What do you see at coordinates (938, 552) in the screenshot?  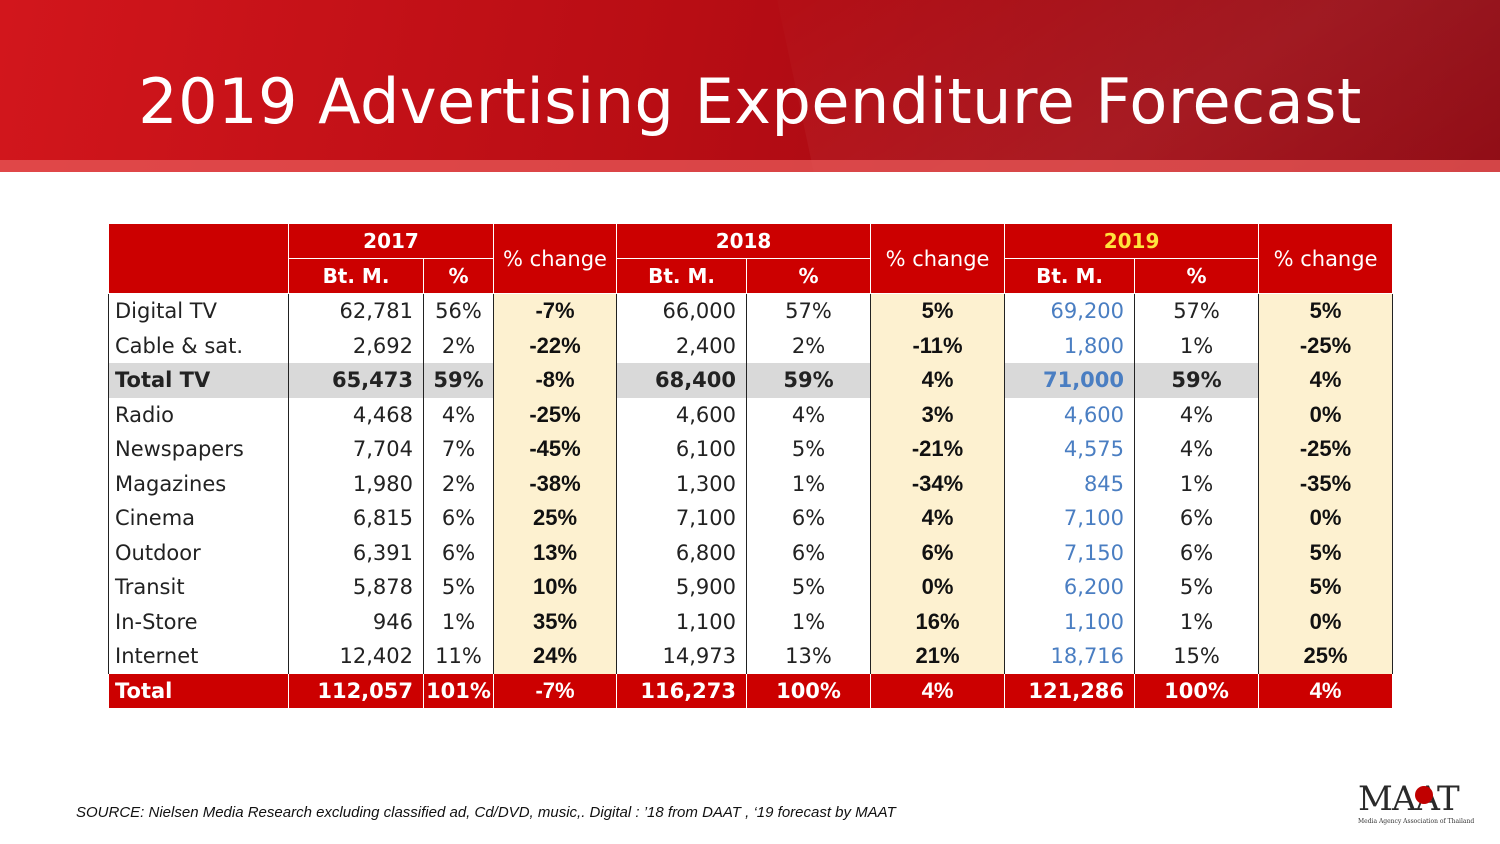 I see `cell-change-2018: 6%` at bounding box center [938, 552].